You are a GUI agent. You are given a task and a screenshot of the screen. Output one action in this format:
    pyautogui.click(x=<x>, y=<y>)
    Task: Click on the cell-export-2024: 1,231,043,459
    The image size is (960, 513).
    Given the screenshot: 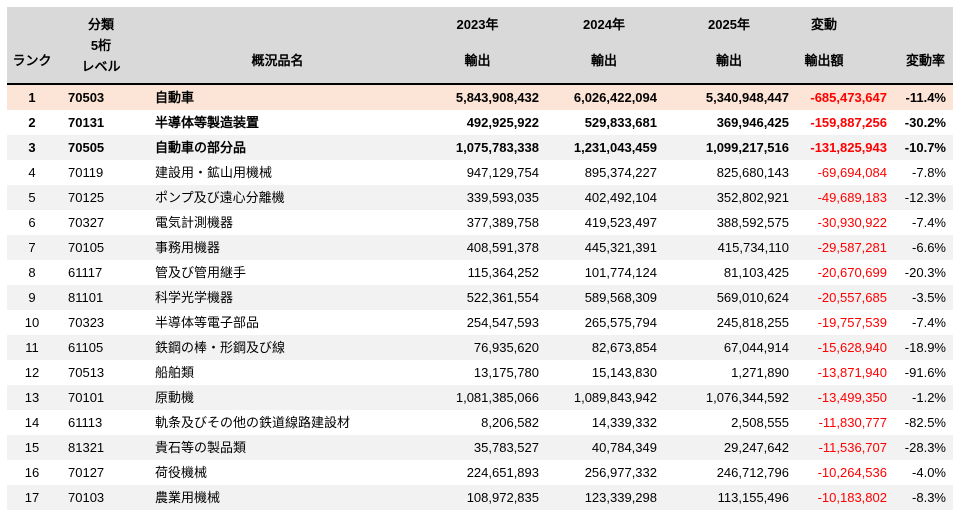 What is the action you would take?
    pyautogui.click(x=615, y=147)
    